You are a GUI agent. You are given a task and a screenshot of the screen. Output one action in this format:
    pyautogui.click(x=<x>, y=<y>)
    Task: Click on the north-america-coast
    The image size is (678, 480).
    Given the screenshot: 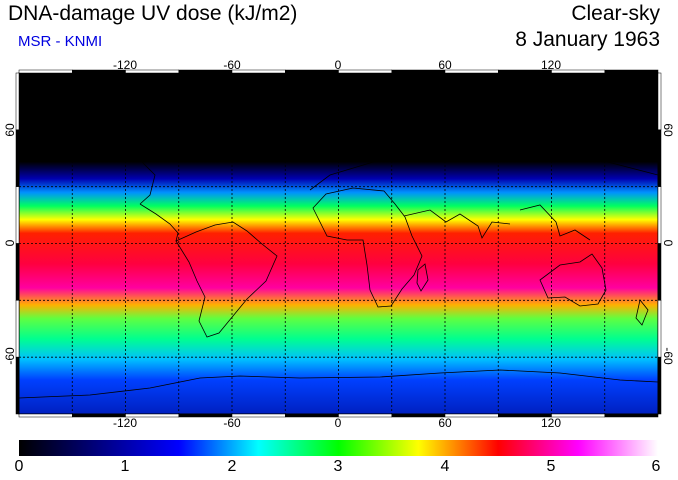 What is the action you would take?
    pyautogui.click(x=97, y=177)
    